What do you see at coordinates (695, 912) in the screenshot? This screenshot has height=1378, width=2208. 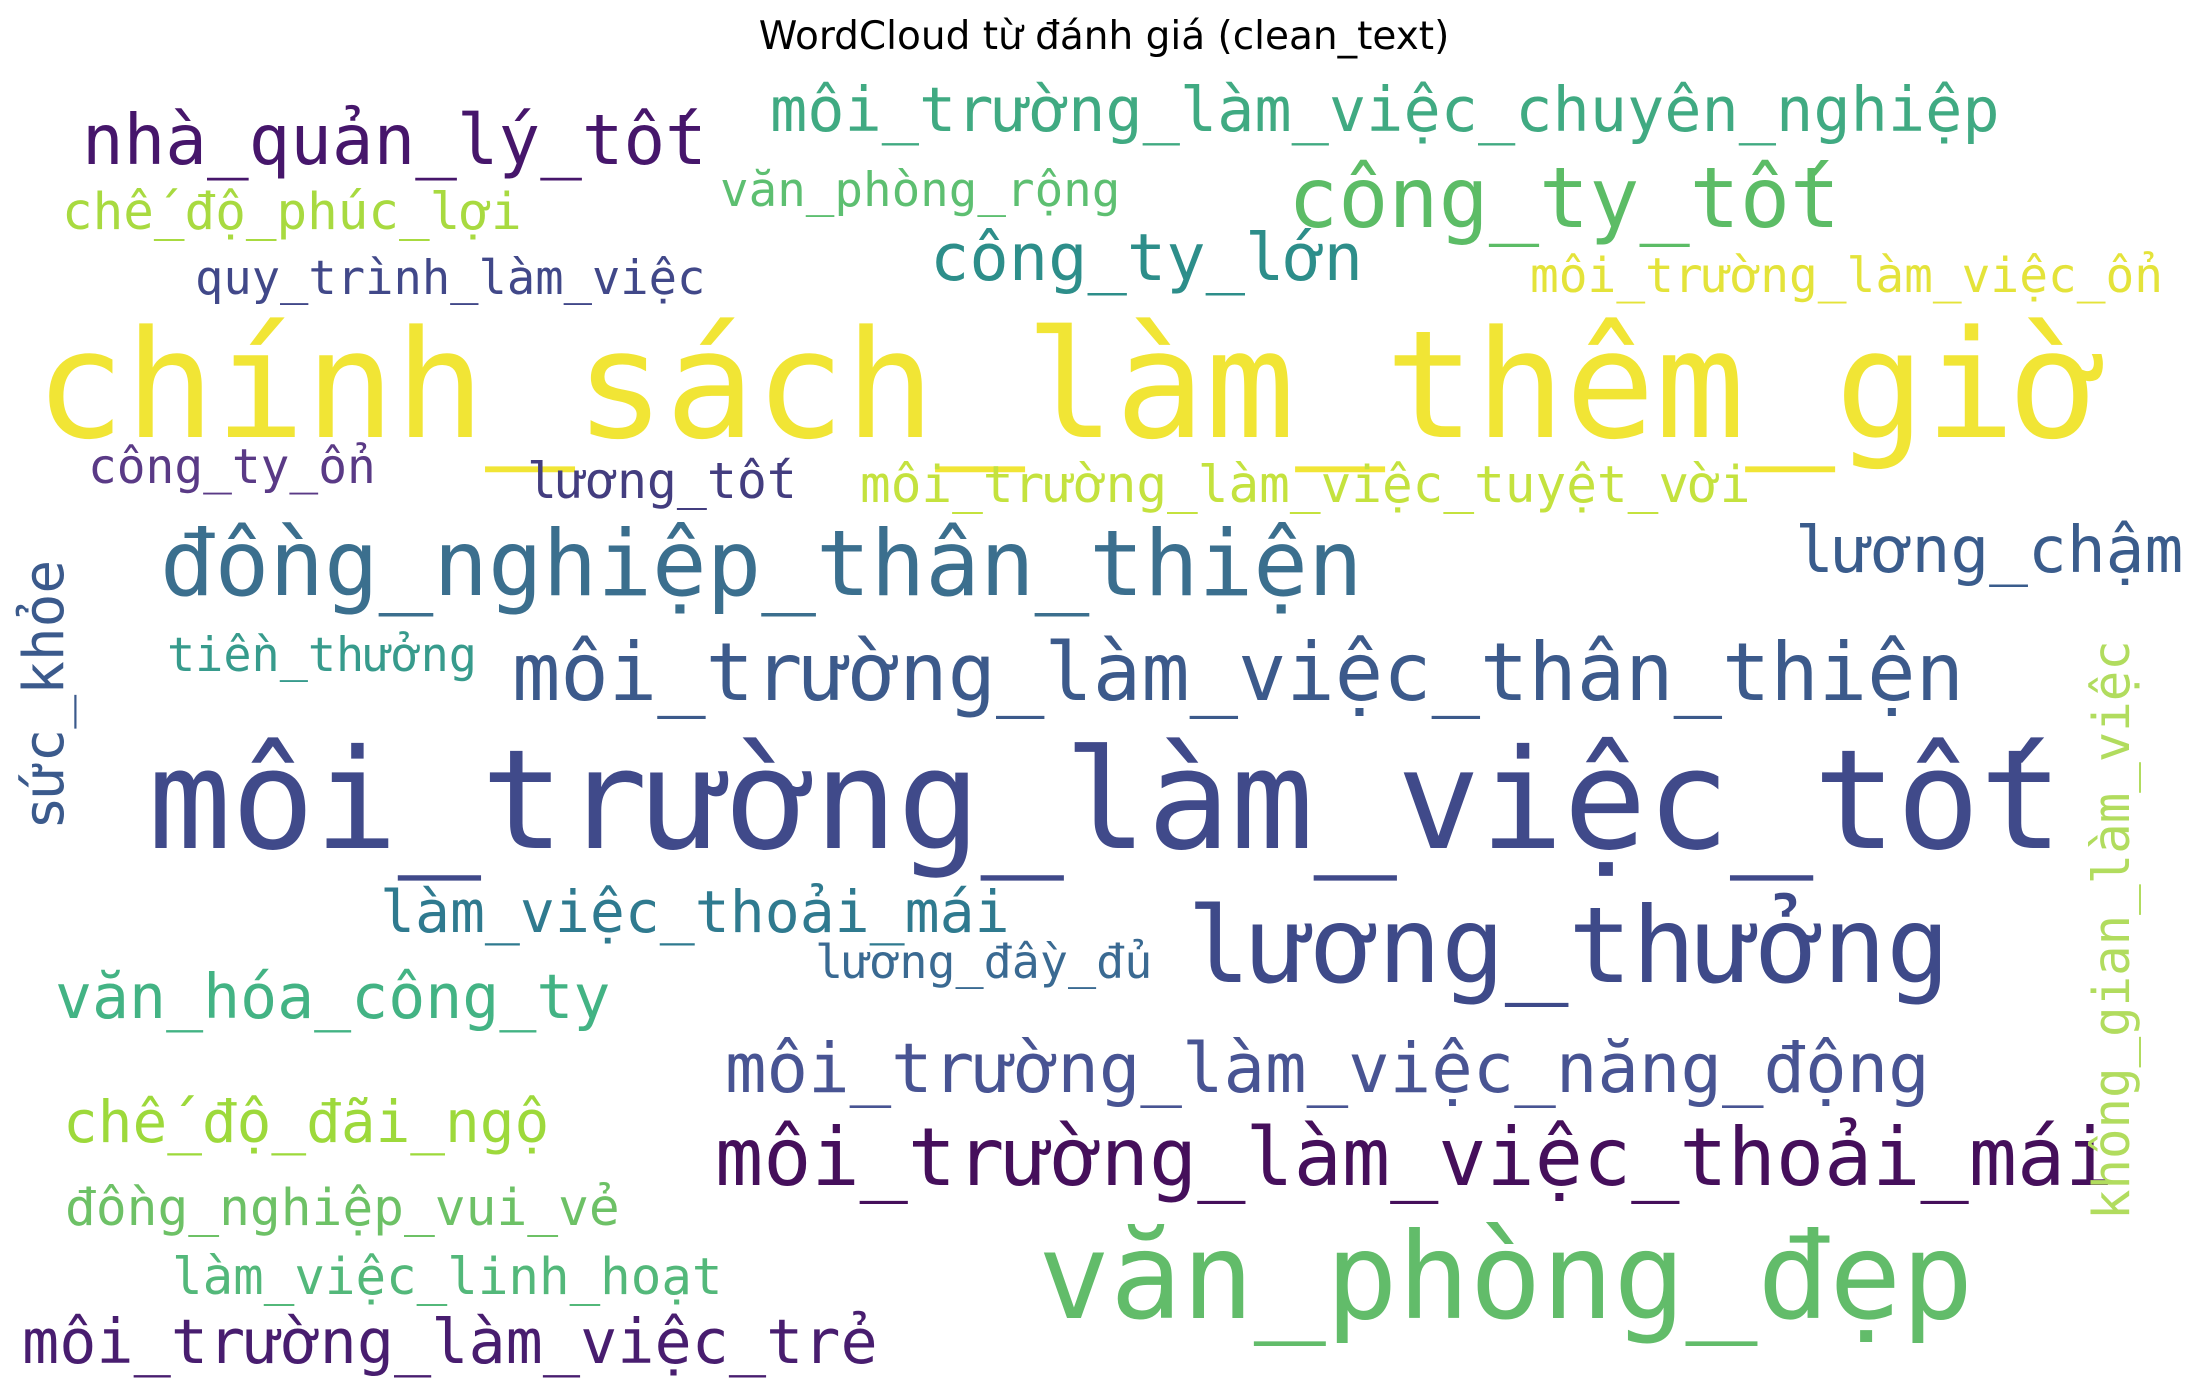 I see `word-17: làm_việc_thoải_mái` at bounding box center [695, 912].